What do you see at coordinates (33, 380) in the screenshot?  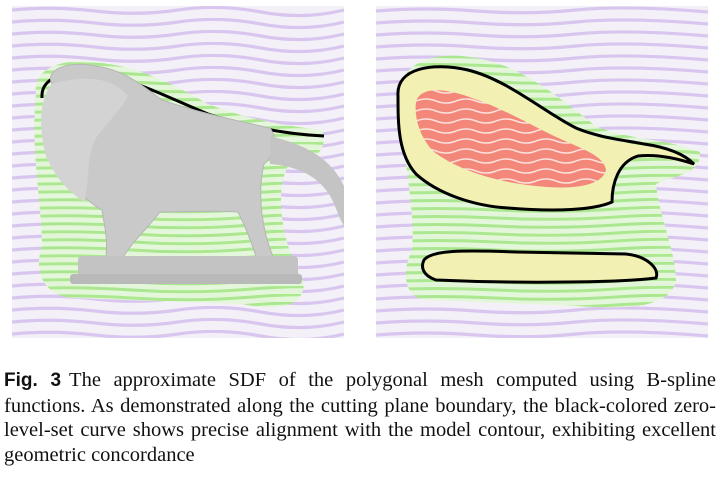 I see `figure-label: Fig. 3` at bounding box center [33, 380].